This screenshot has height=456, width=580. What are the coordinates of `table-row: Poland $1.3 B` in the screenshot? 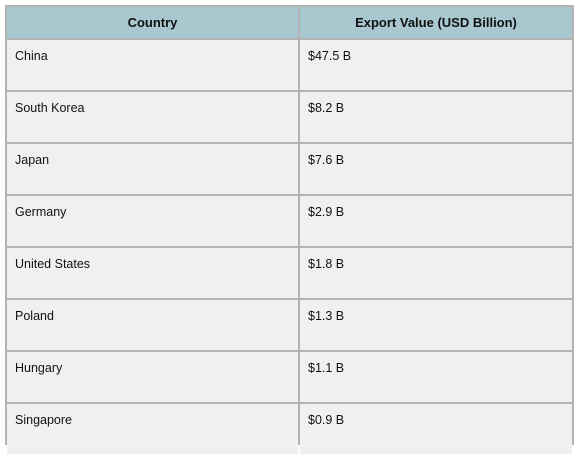 It's located at (289, 325).